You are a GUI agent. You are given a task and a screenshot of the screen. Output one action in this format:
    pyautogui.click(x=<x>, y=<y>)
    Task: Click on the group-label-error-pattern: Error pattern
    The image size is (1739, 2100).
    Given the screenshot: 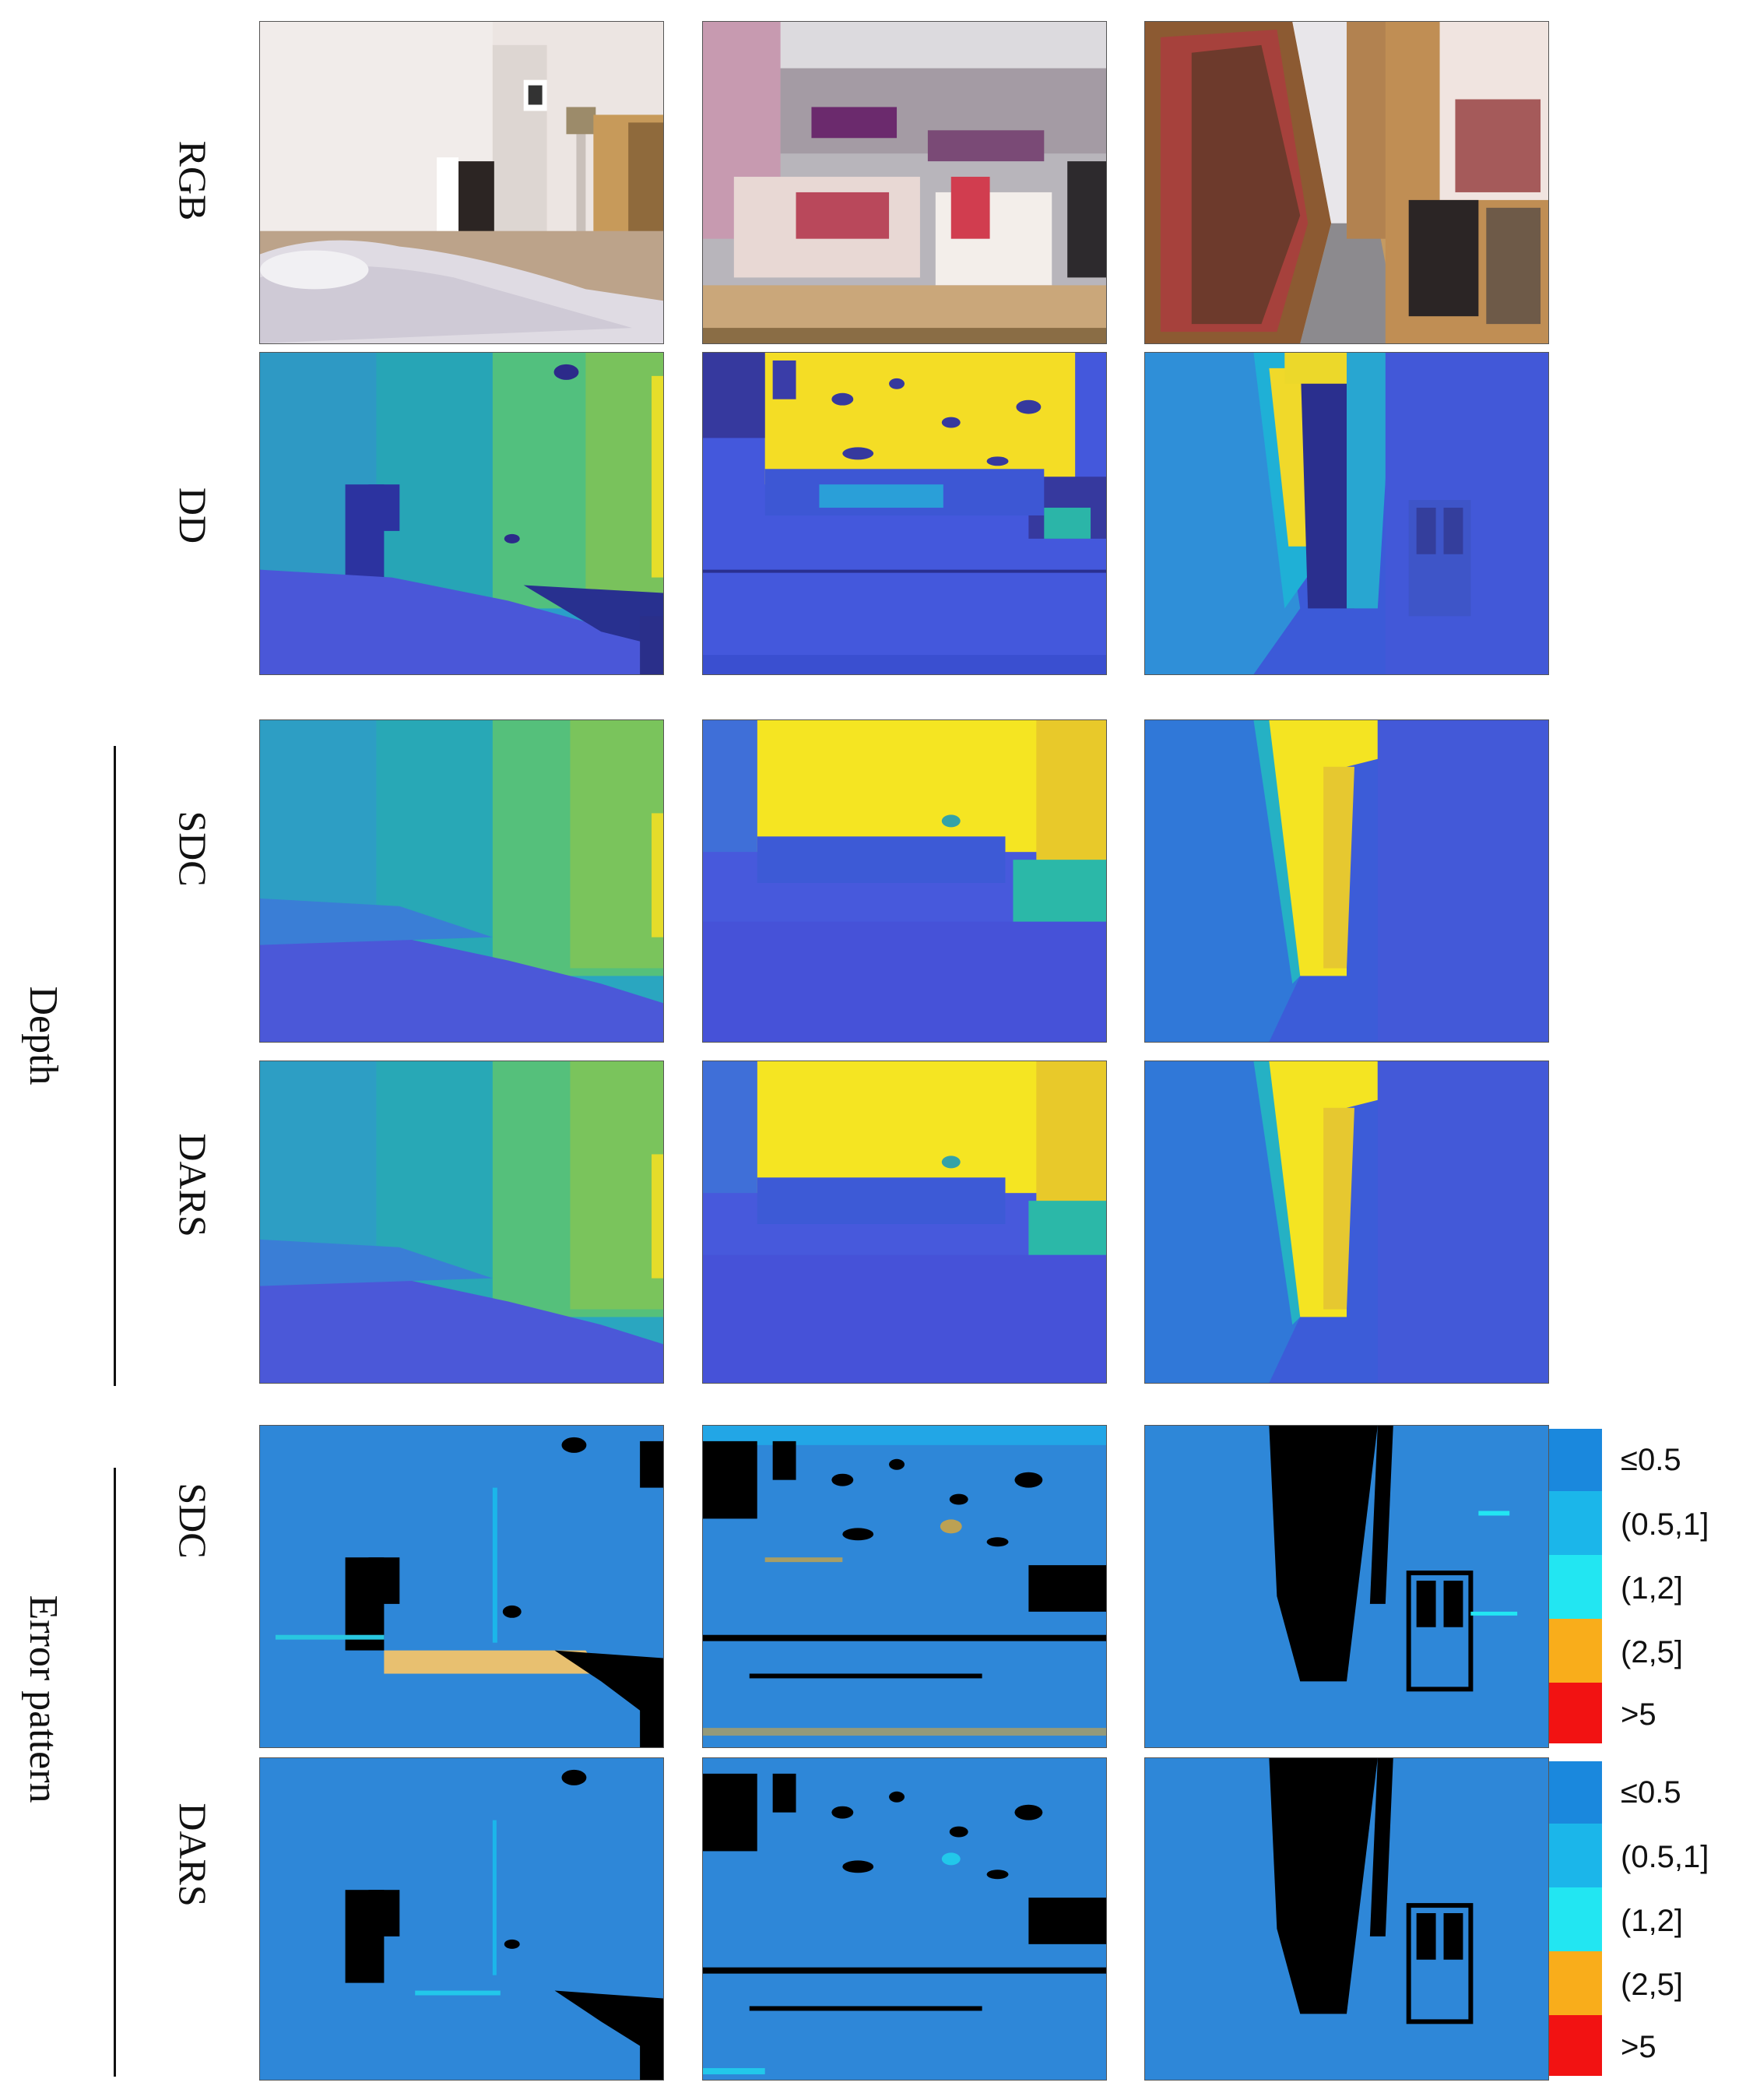 What is the action you would take?
    pyautogui.click(x=43, y=1699)
    